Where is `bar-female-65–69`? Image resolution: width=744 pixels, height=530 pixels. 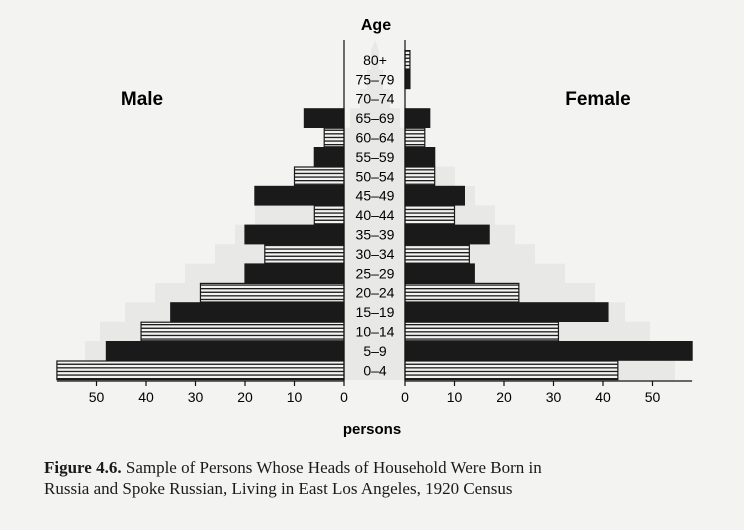 bar-female-65–69 is located at coordinates (417, 118).